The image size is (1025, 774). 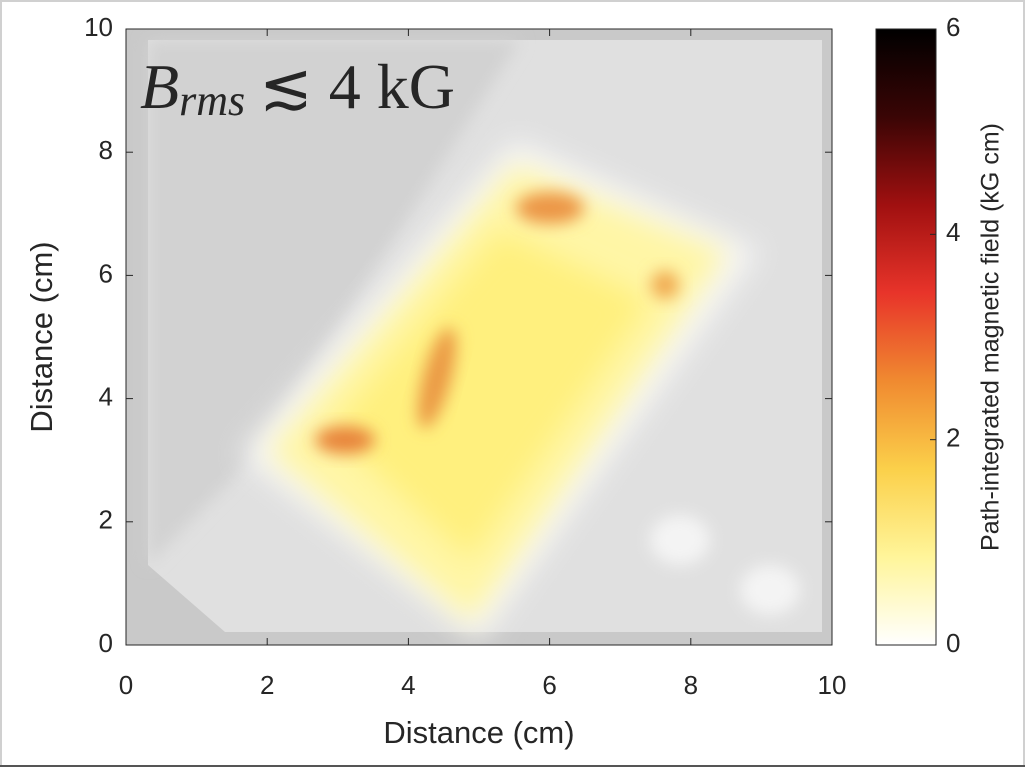 I want to click on annotation-sub: rms, so click(x=212, y=100).